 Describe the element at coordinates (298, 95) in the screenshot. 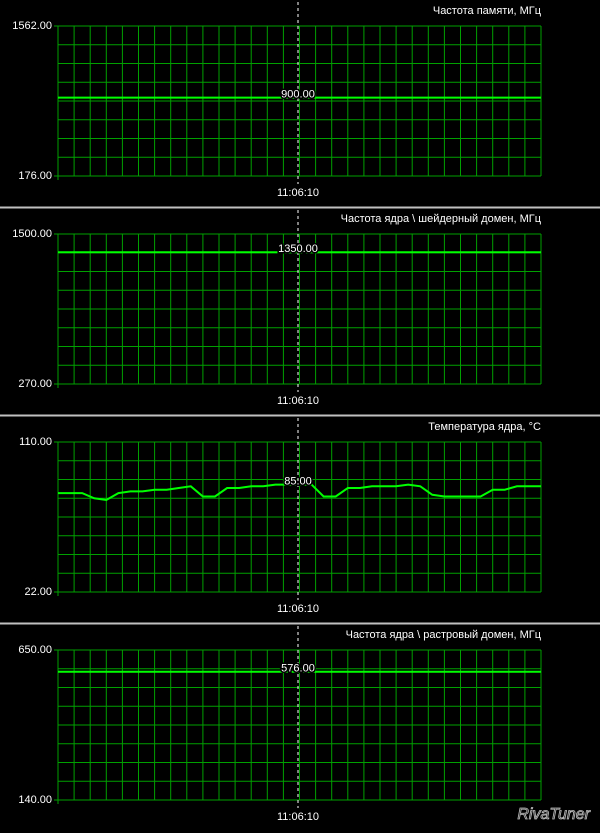

I see `cursor-value: 900.00` at that location.